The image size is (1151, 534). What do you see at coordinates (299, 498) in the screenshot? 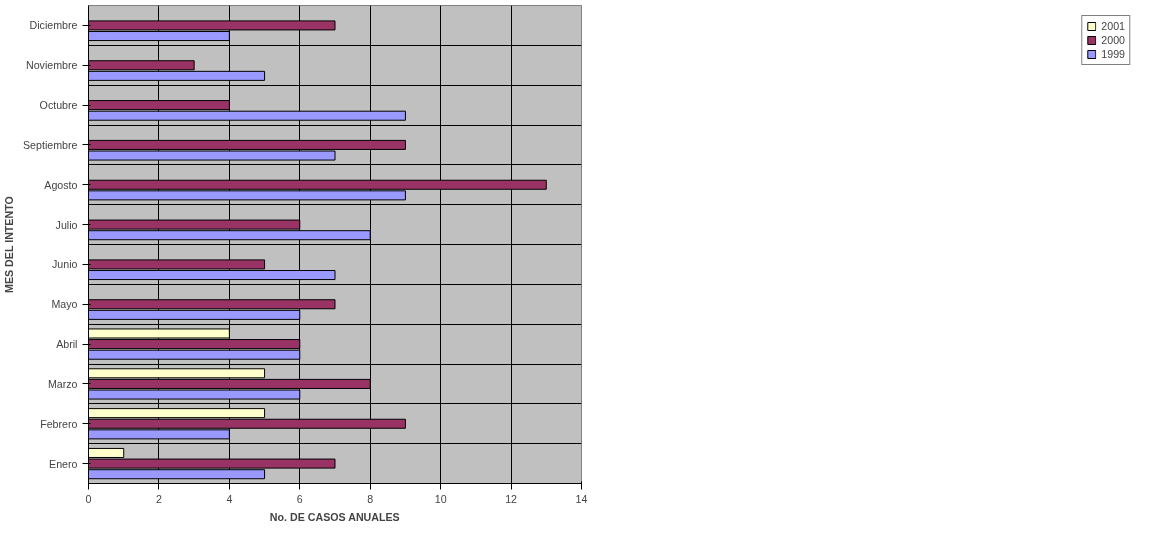
I see `x-tick-label: 6` at bounding box center [299, 498].